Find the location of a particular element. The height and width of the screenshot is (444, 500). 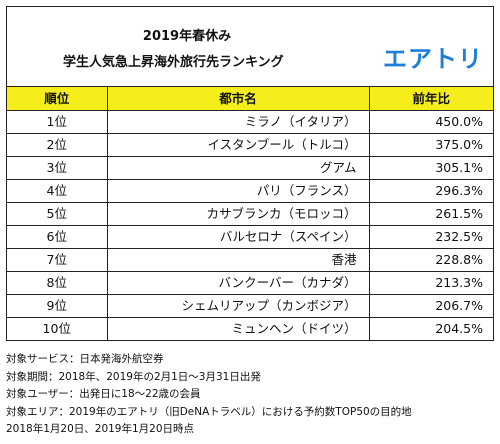

table-row: 5位 カサブランカ（モロッコ） 261.5% is located at coordinates (250, 214).